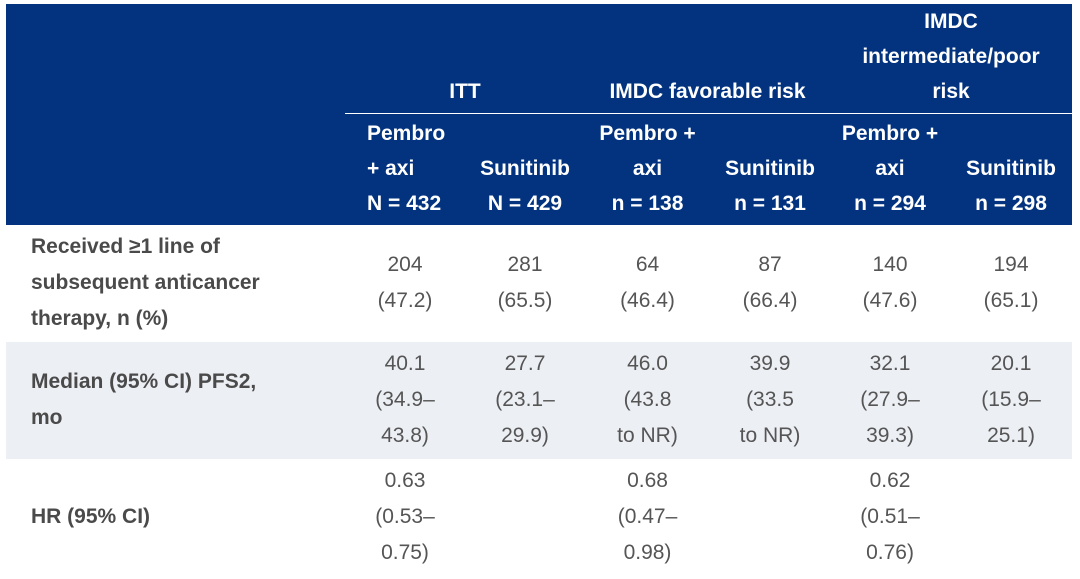  What do you see at coordinates (525, 282) in the screenshot?
I see `table-cell: 281 (65.5)` at bounding box center [525, 282].